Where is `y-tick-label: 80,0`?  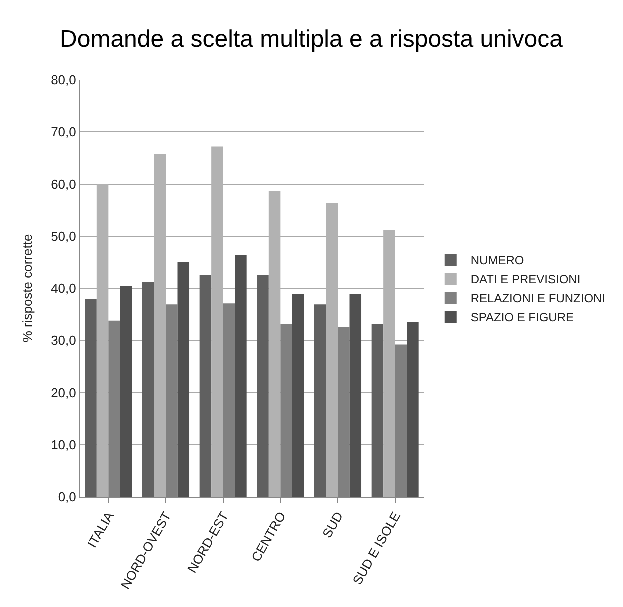 y-tick-label: 80,0 is located at coordinates (63, 80).